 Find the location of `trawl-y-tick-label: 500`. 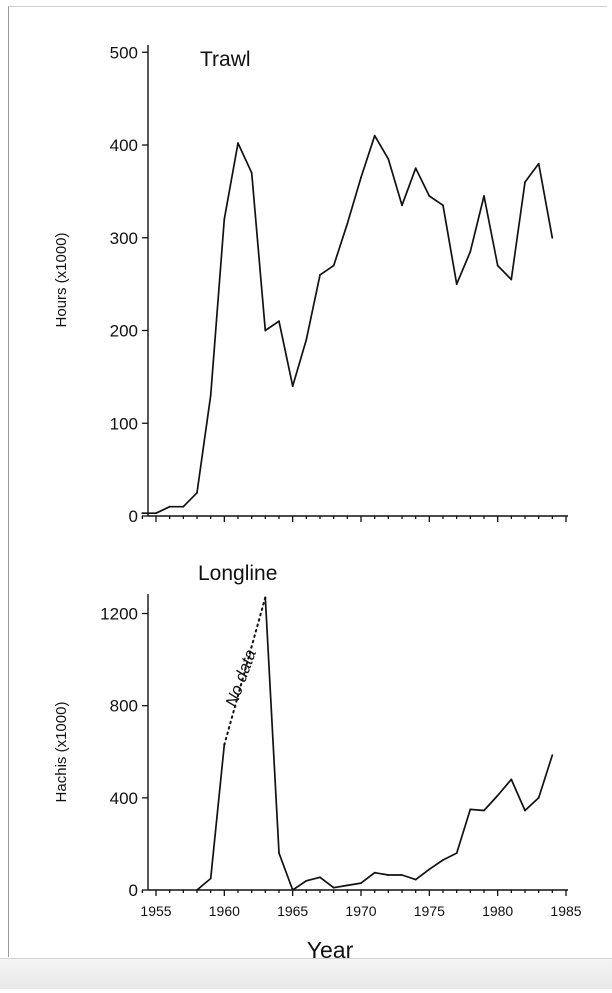

trawl-y-tick-label: 500 is located at coordinates (124, 52).